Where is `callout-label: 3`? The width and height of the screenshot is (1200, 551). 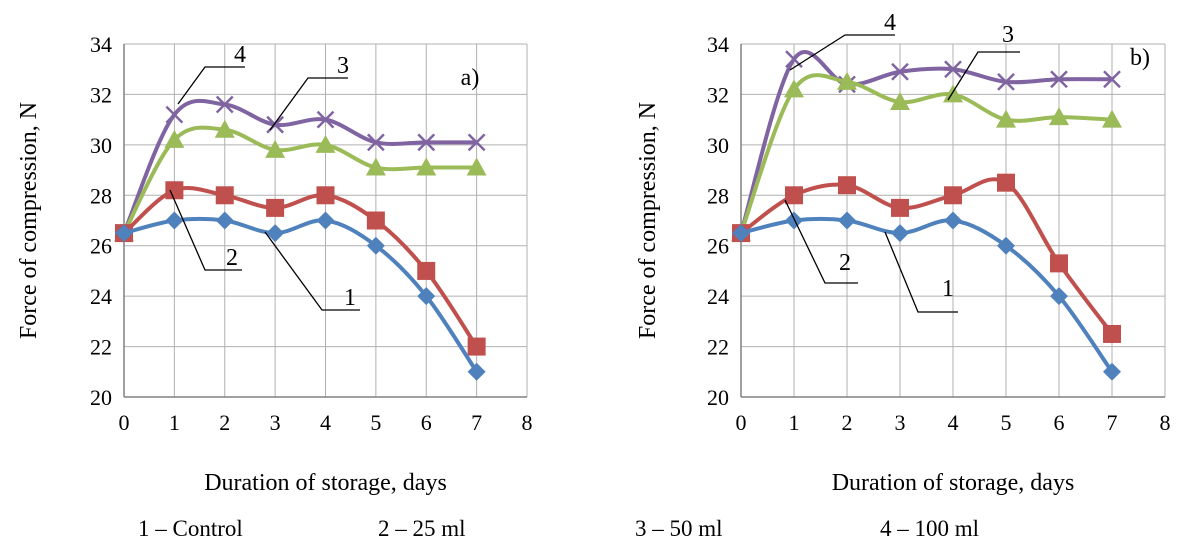 callout-label: 3 is located at coordinates (343, 66).